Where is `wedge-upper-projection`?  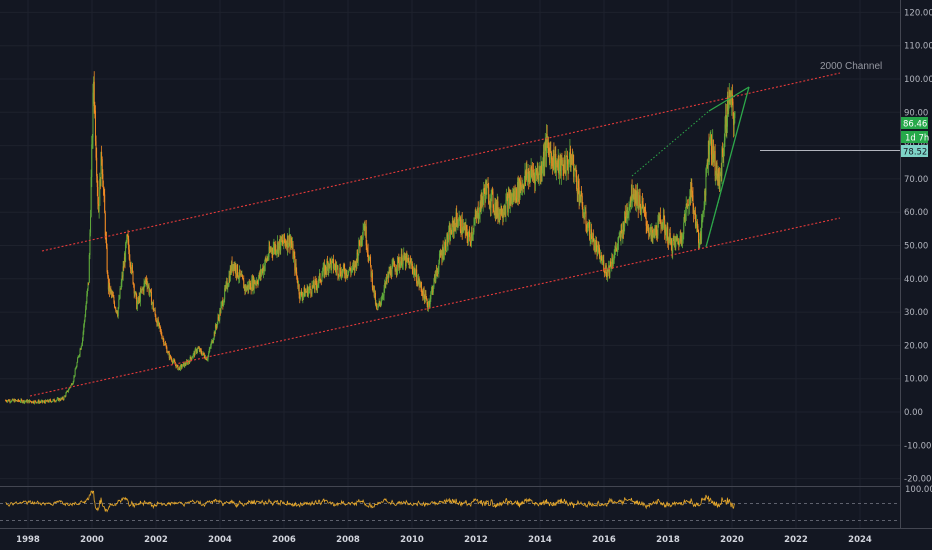 wedge-upper-projection is located at coordinates (670, 143).